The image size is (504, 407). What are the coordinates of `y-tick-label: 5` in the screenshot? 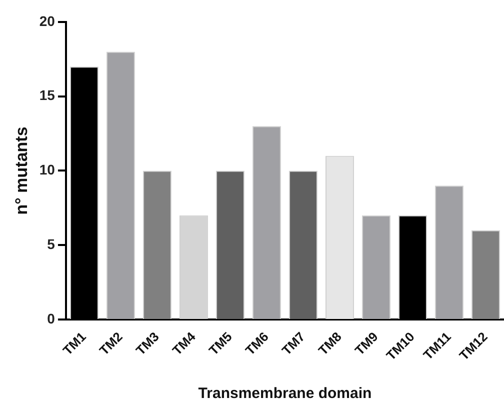 It's located at (51, 244).